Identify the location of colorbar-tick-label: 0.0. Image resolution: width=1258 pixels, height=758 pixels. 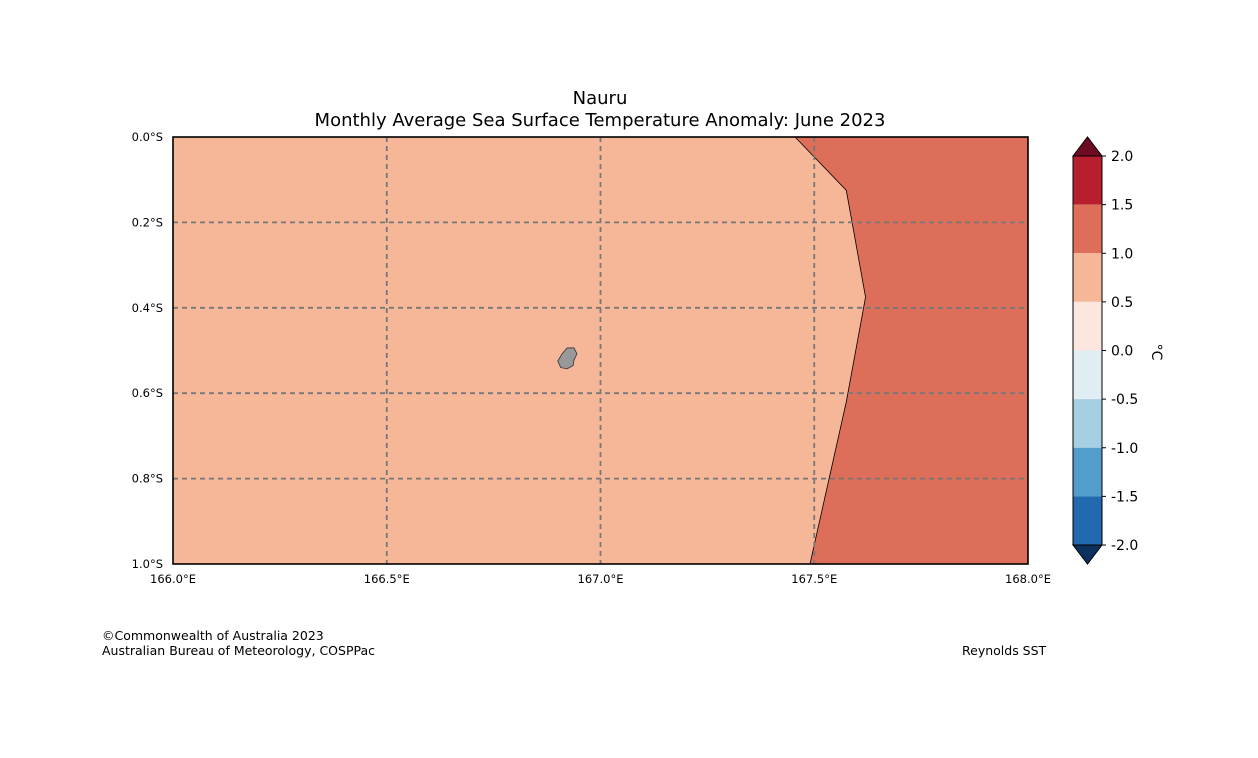
(1122, 352).